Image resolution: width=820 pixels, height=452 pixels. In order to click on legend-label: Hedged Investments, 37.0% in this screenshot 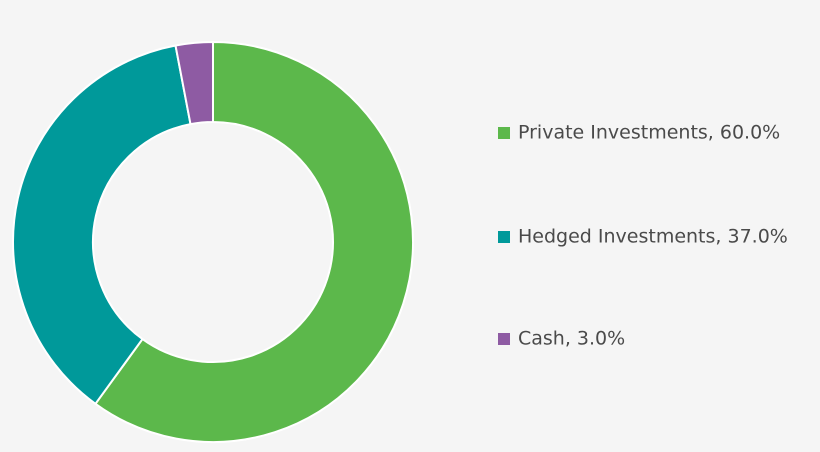, I will do `click(653, 237)`.